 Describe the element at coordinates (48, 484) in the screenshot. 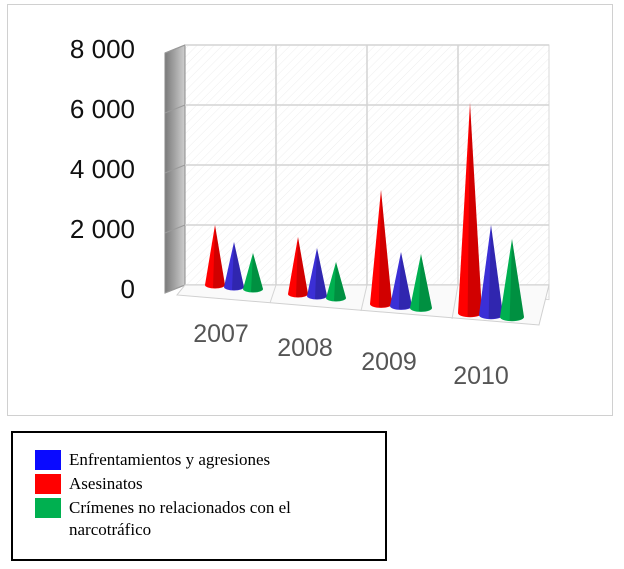

I see `legend-swatch-asesinatos` at that location.